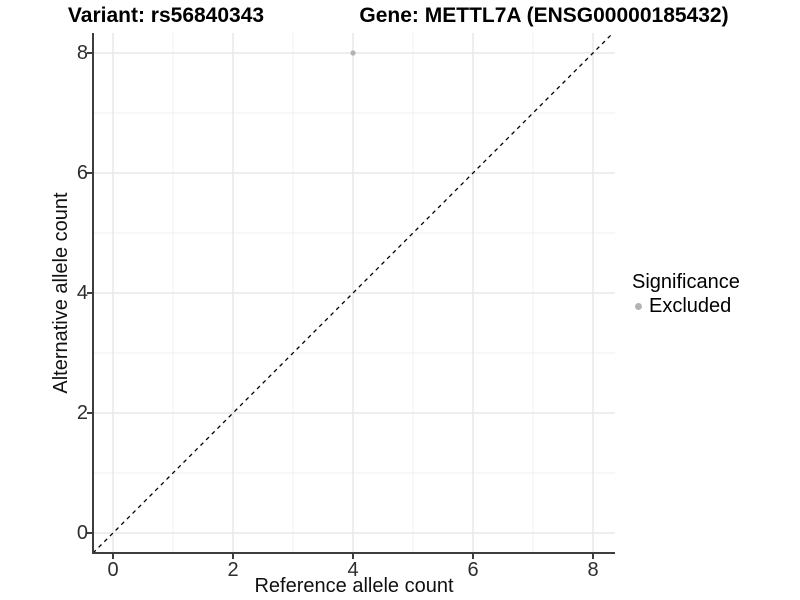 The image size is (800, 600). What do you see at coordinates (166, 15) in the screenshot?
I see `variant-title: Variant: rs56840343` at bounding box center [166, 15].